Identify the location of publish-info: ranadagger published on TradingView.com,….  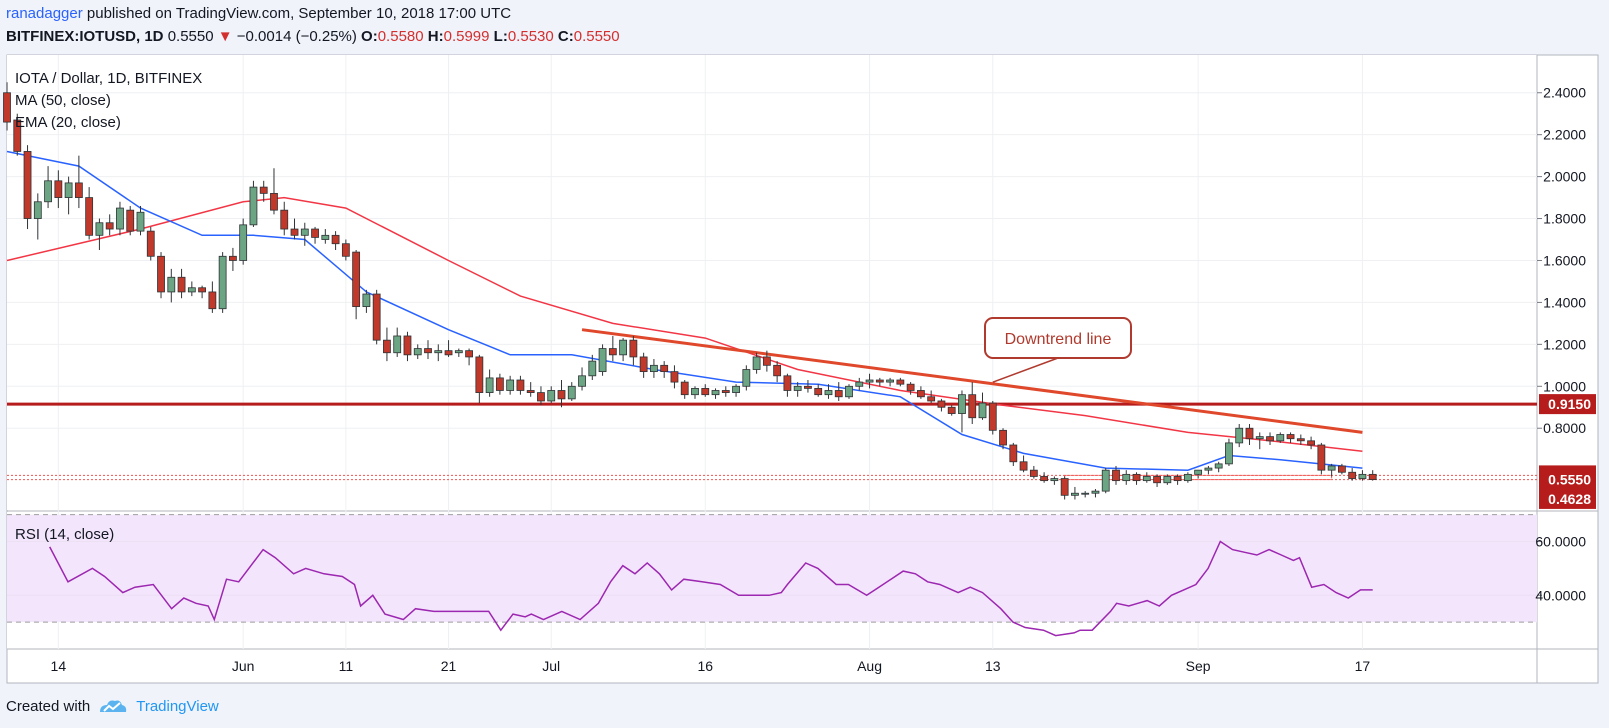
(258, 13).